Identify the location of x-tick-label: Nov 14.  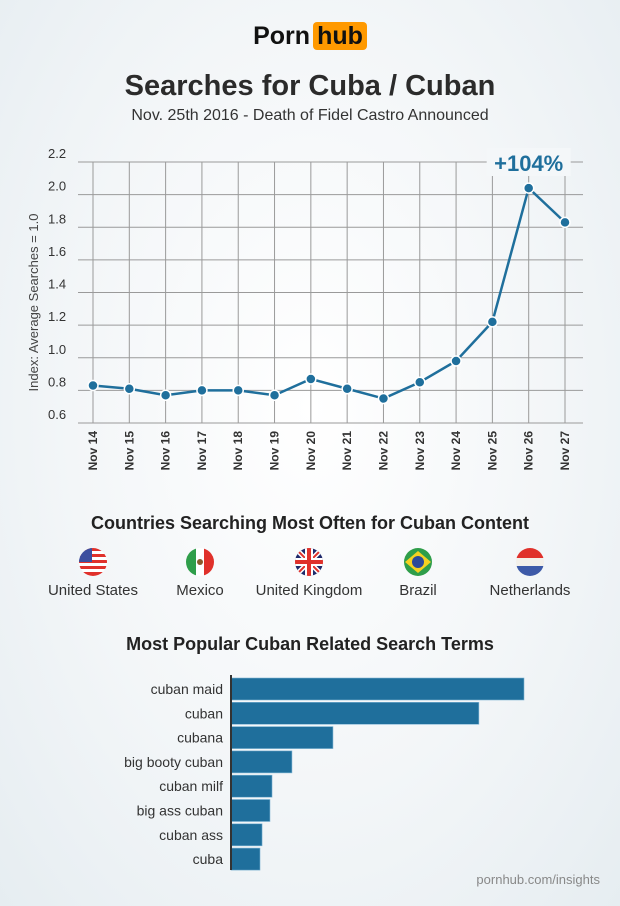
(93, 451).